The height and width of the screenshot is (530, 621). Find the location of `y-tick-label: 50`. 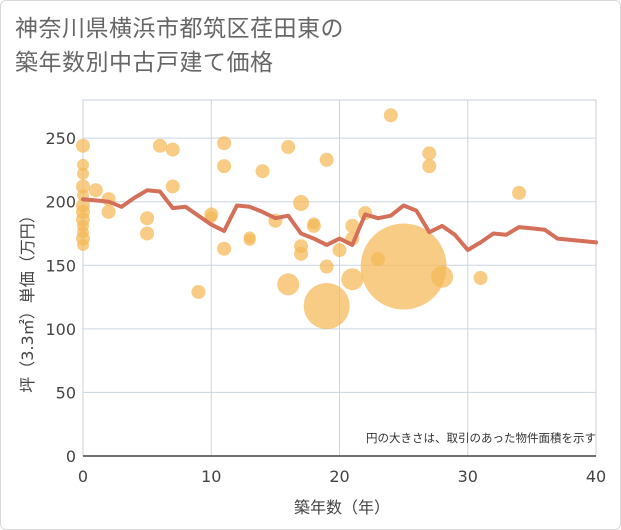

y-tick-label: 50 is located at coordinates (66, 392).